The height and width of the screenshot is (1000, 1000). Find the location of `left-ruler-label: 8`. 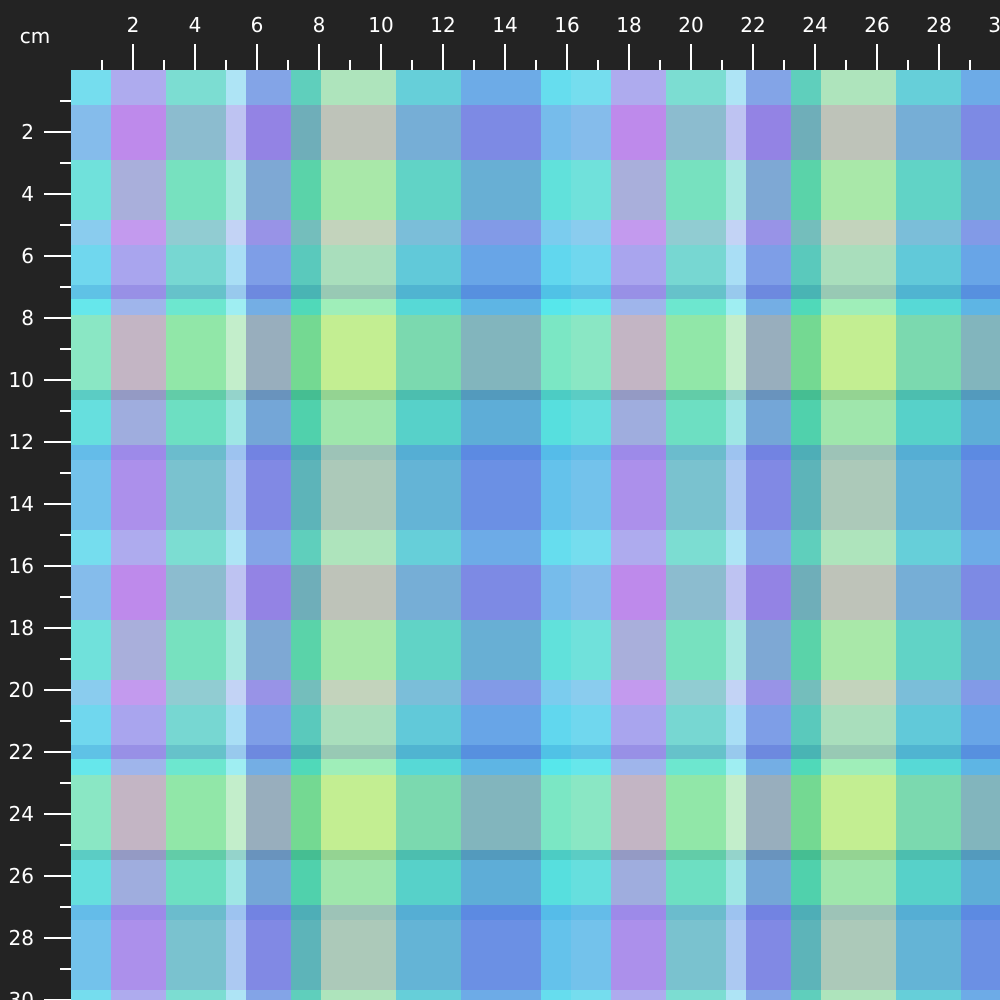

left-ruler-label: 8 is located at coordinates (27, 318).